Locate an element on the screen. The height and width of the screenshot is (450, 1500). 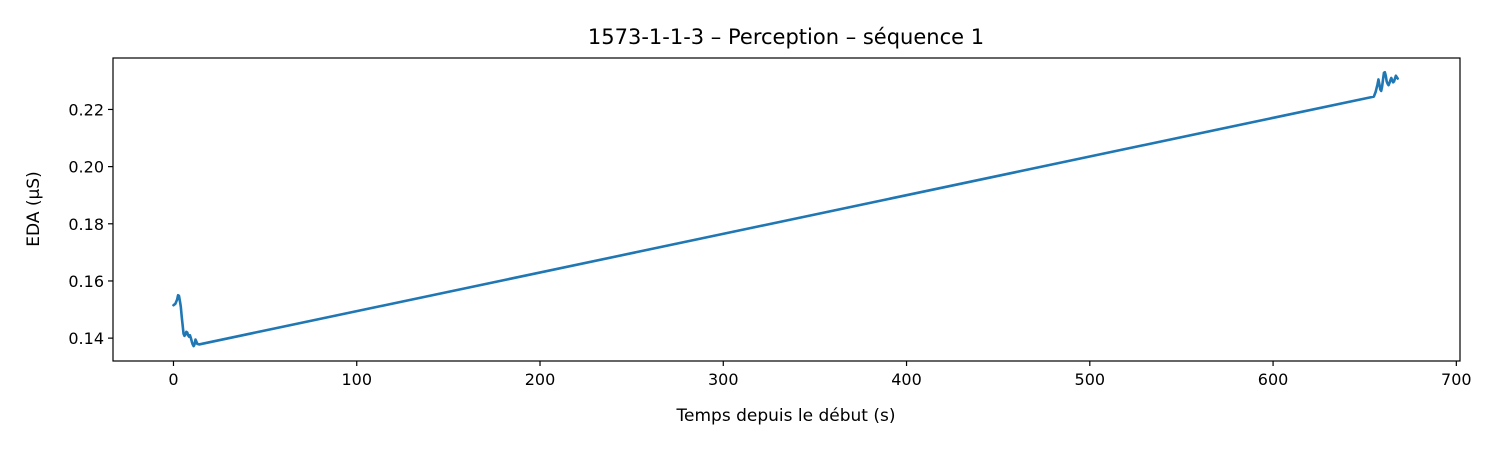
x-tick-label: 500 is located at coordinates (1090, 379).